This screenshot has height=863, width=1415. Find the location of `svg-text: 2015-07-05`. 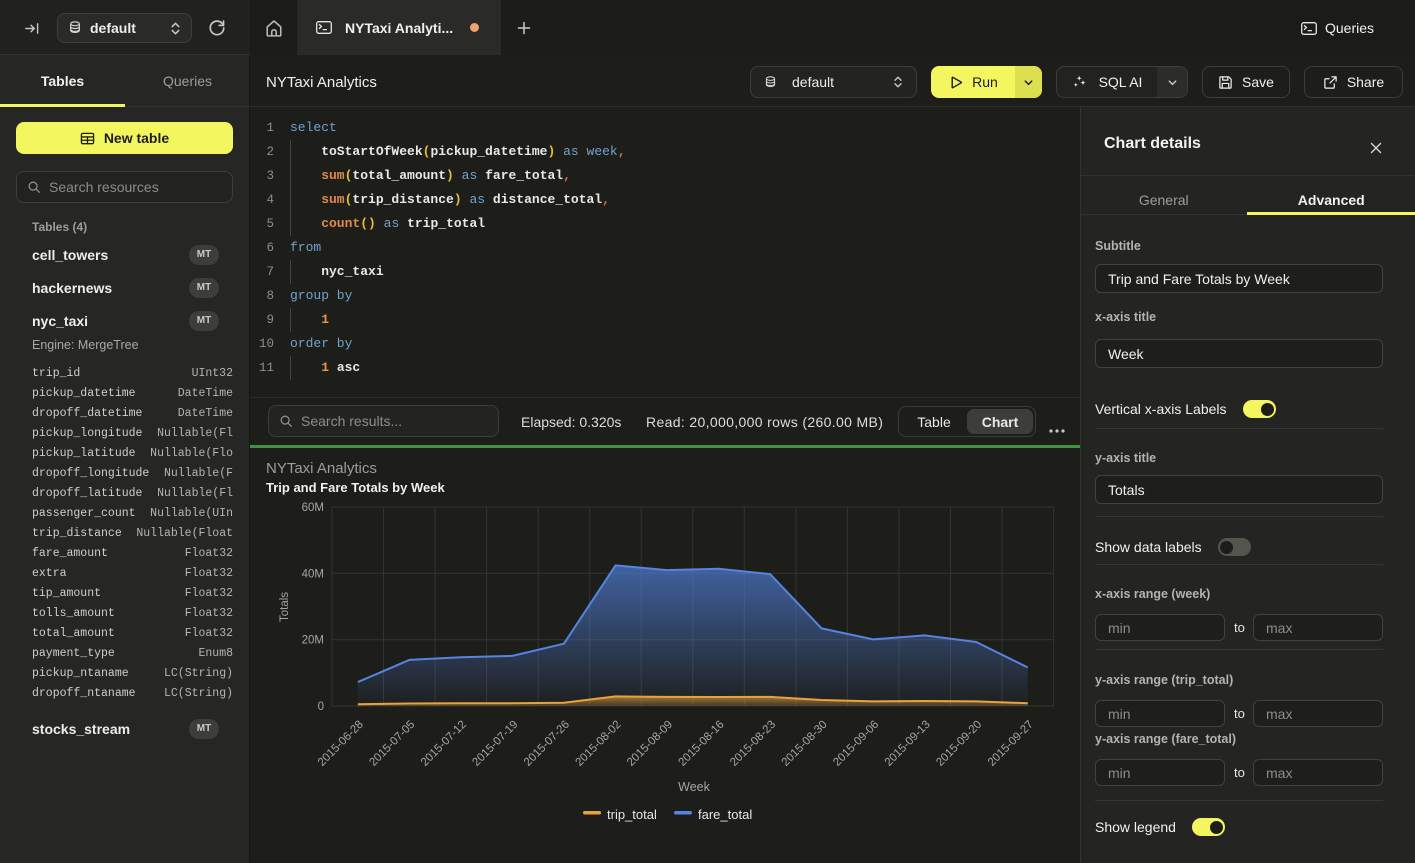

svg-text: 2015-07-05 is located at coordinates (392, 744).